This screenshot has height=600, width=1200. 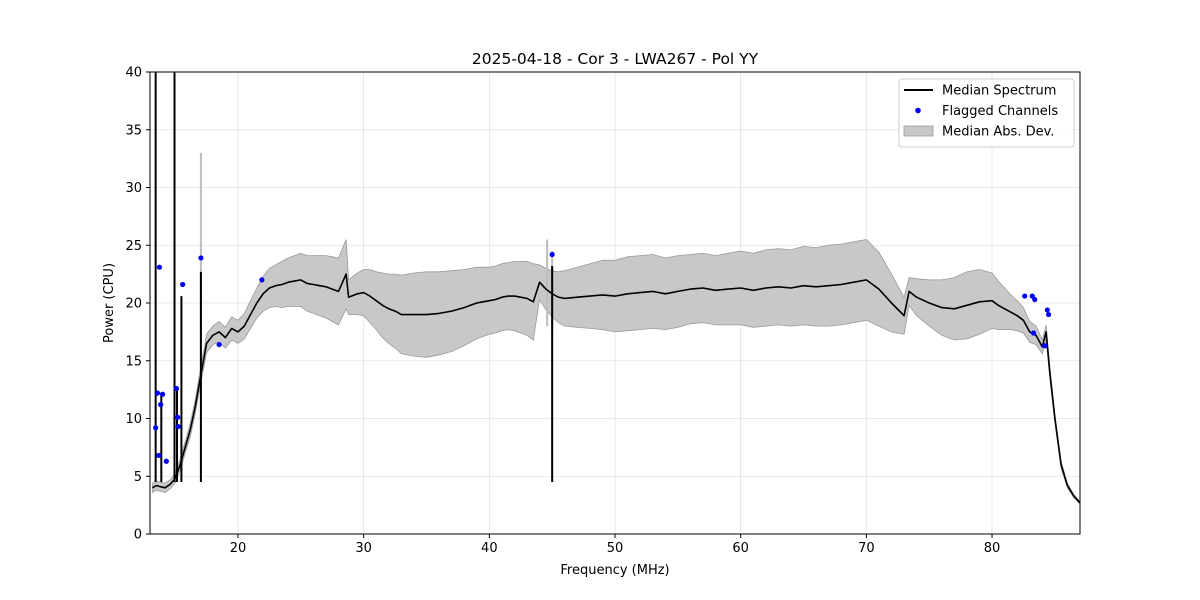 What do you see at coordinates (133, 304) in the screenshot?
I see `y-tick-label-4: 20` at bounding box center [133, 304].